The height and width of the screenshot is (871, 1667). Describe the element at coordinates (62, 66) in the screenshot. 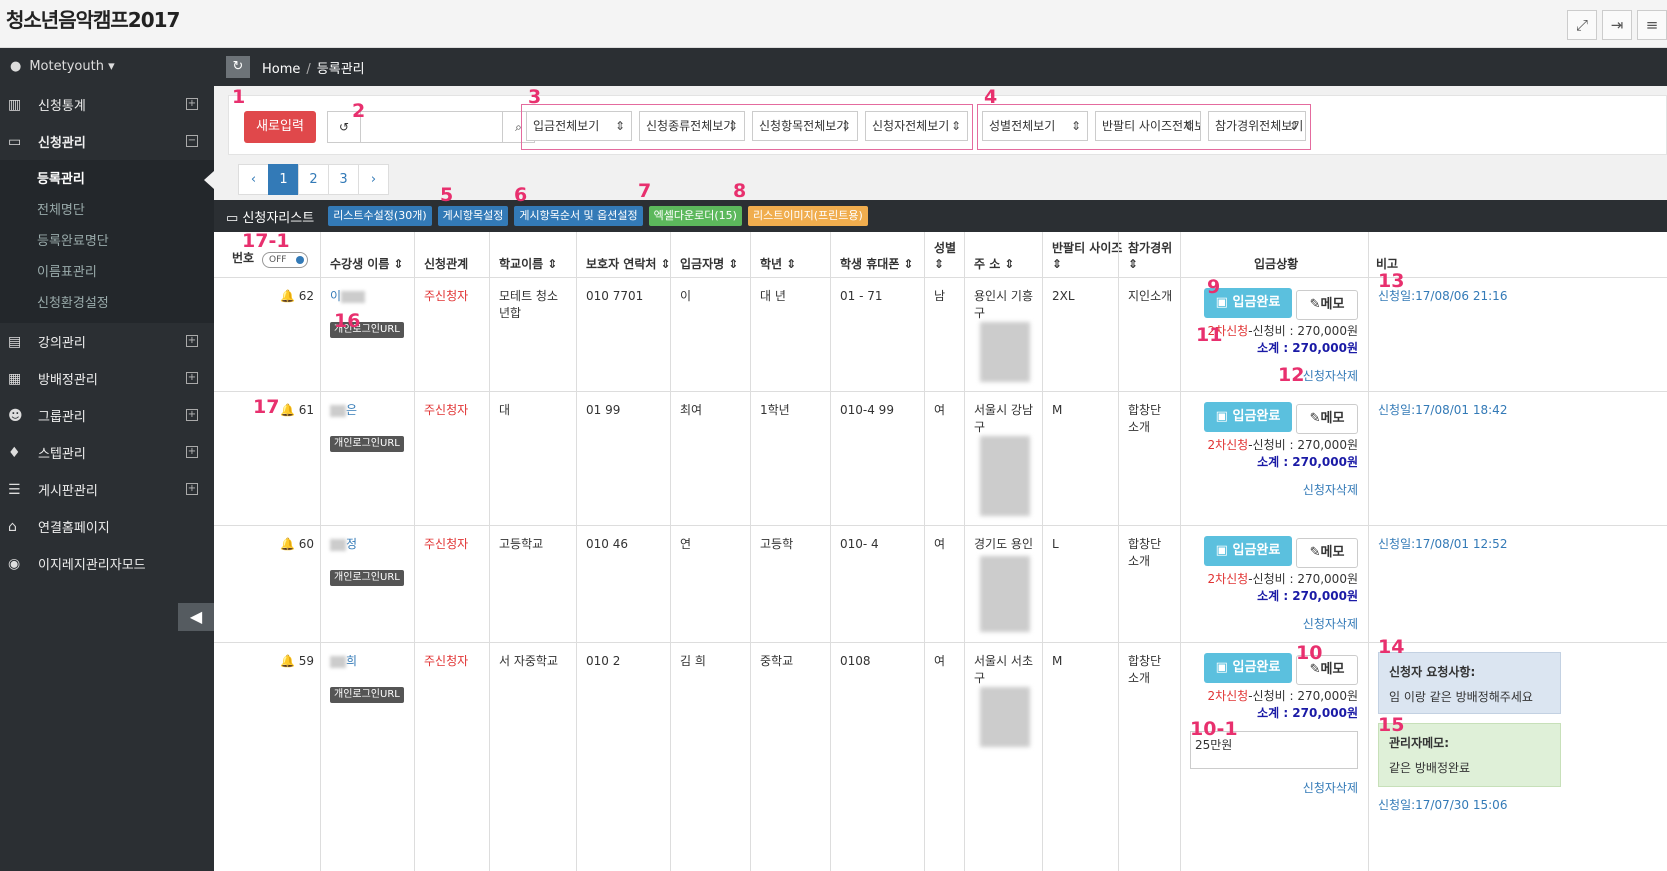

I see `user-menu: ● Motetyouth ▾` at that location.